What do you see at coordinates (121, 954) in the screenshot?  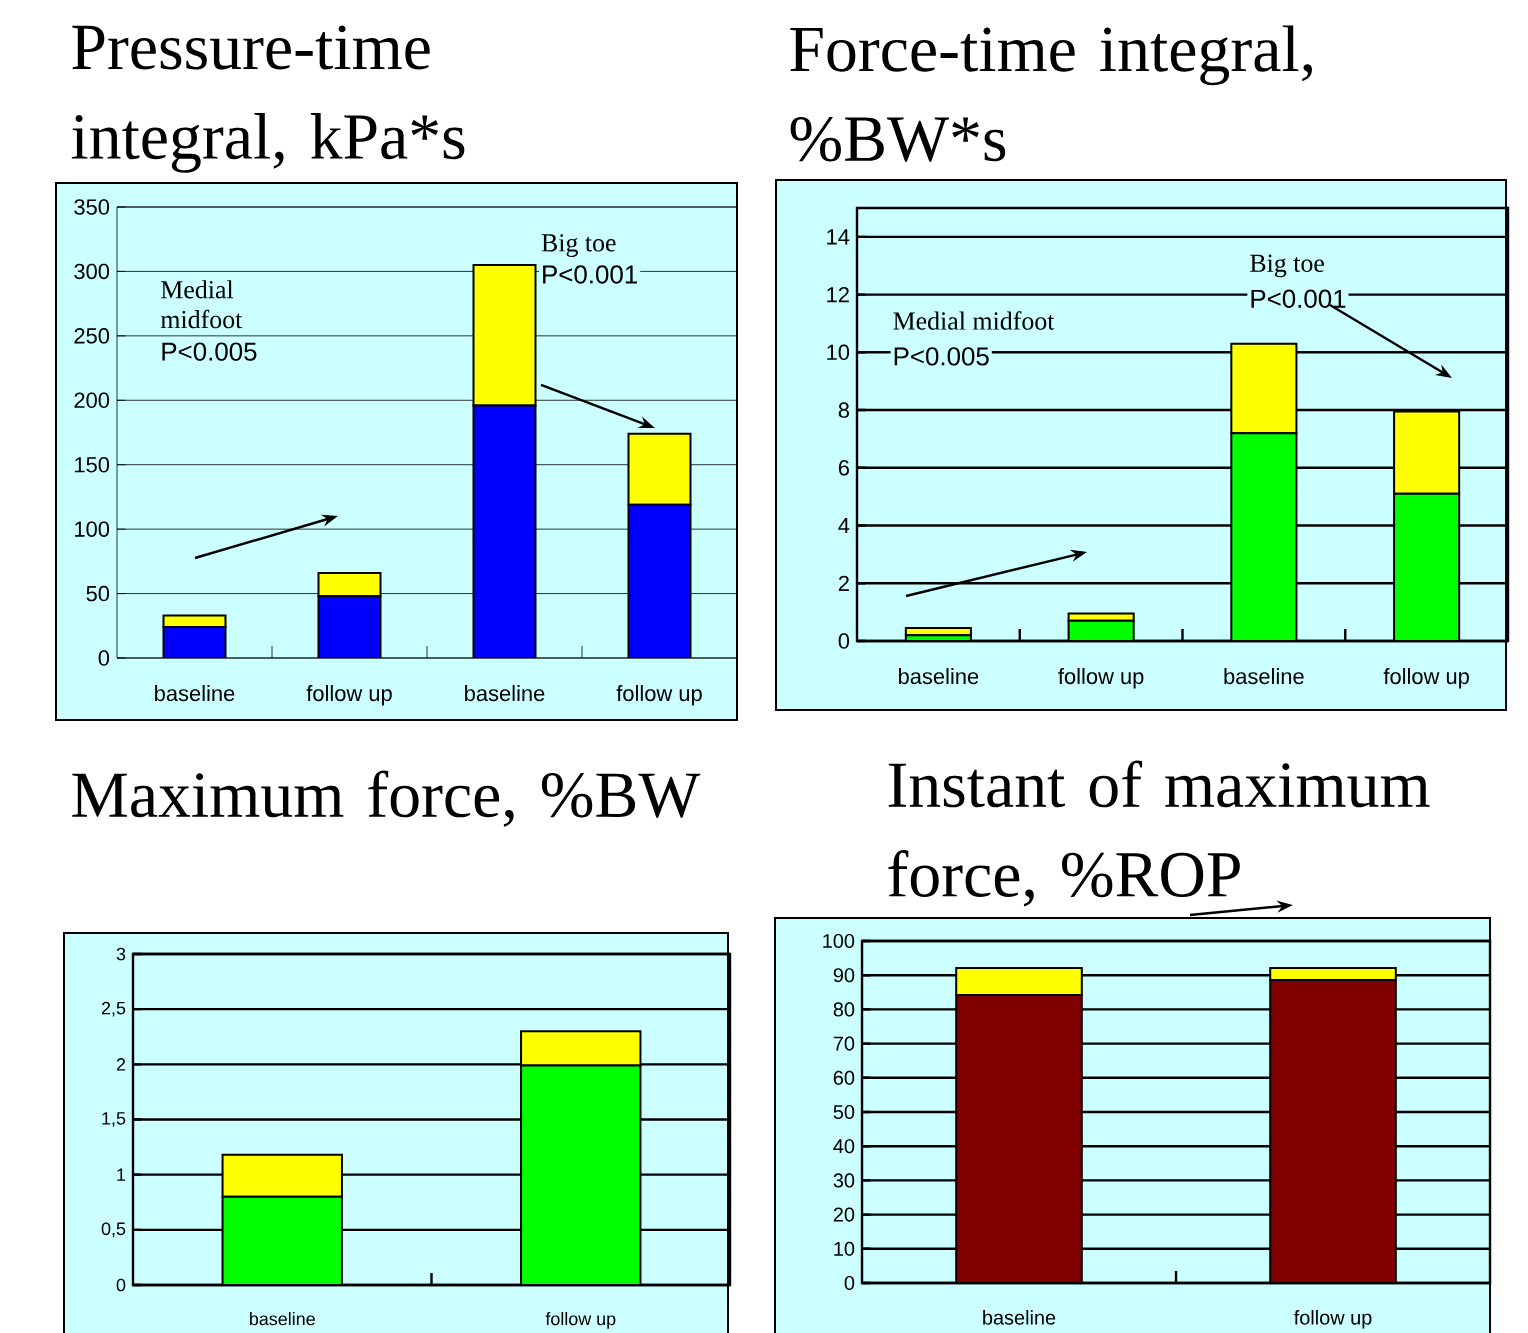 I see `y-tick-label: 3` at bounding box center [121, 954].